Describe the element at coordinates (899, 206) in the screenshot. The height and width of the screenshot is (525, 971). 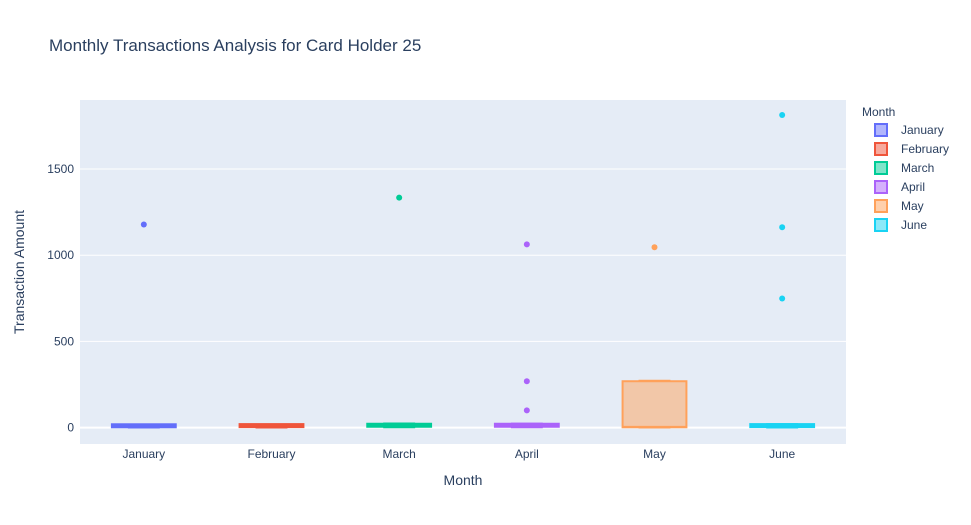
I see `legend-item-may: May` at that location.